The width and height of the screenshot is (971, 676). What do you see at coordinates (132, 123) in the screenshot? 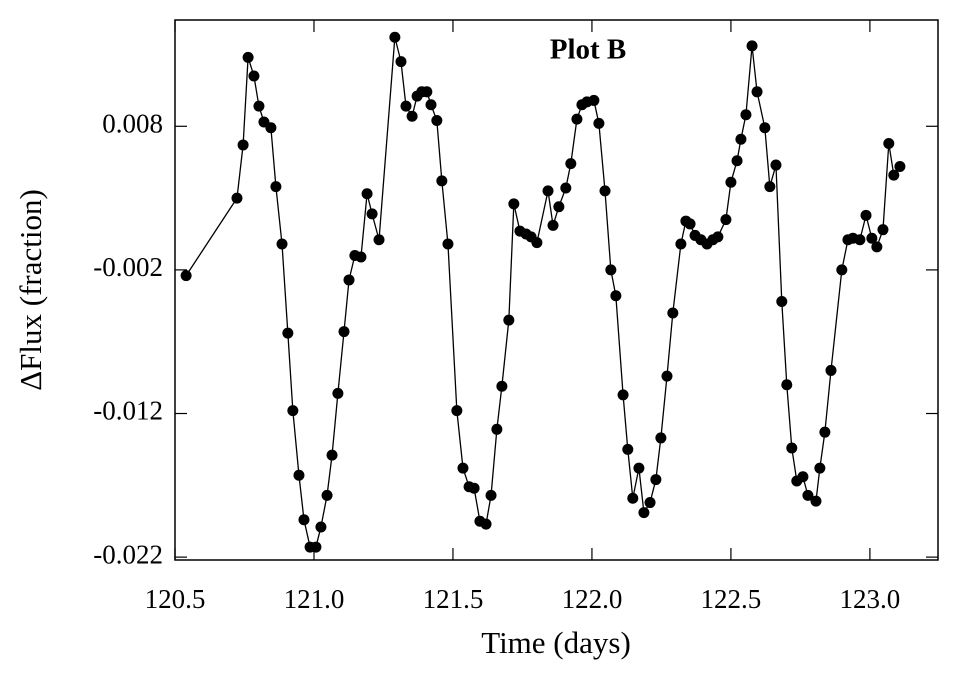
I see `y-tick-label: 0.008` at bounding box center [132, 123].